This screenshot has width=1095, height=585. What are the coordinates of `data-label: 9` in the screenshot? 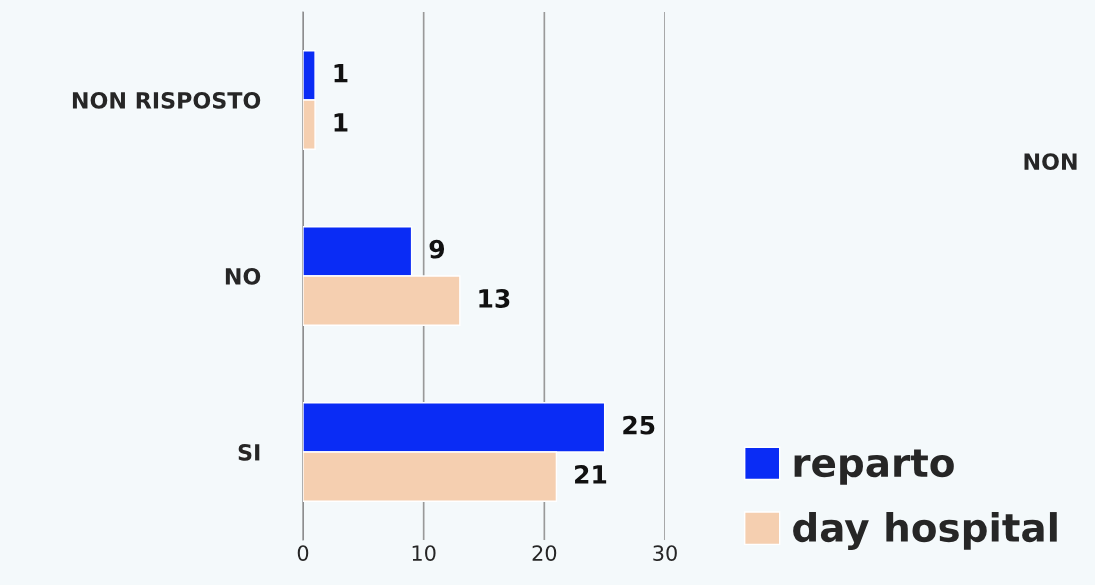 It's located at (437, 249).